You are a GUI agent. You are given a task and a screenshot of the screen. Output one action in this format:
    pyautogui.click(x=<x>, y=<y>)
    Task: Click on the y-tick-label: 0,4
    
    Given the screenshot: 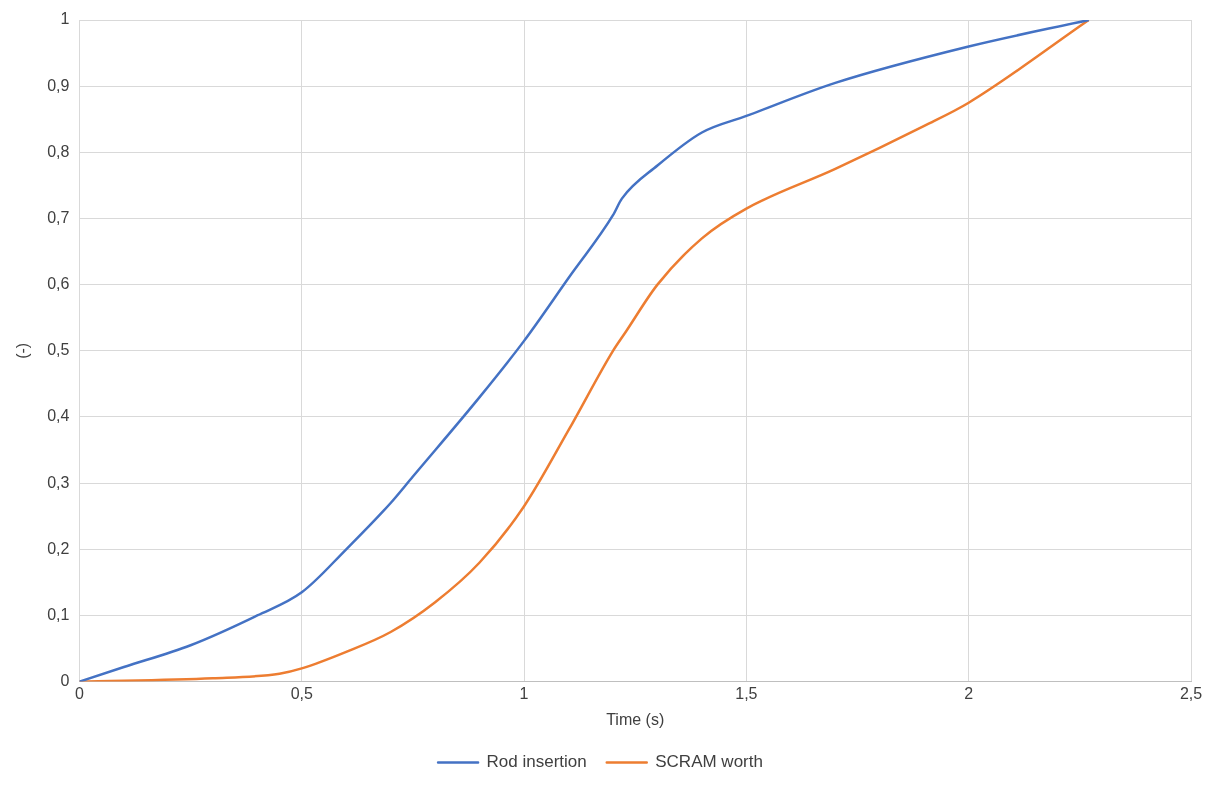 What is the action you would take?
    pyautogui.click(x=58, y=416)
    